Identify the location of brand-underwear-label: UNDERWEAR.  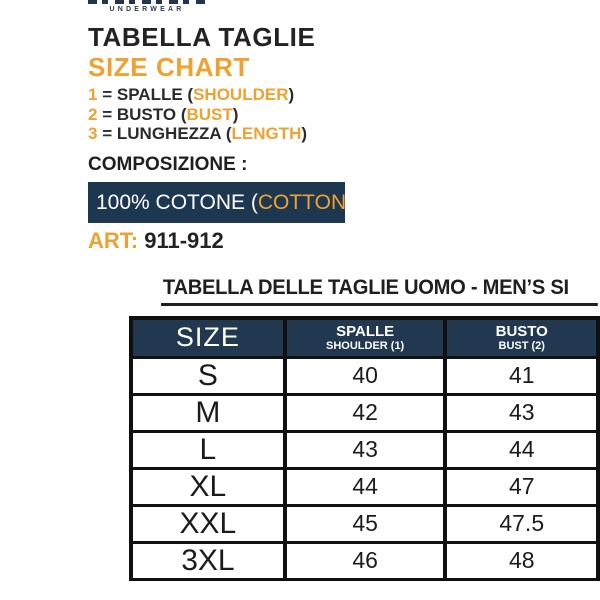
(147, 9).